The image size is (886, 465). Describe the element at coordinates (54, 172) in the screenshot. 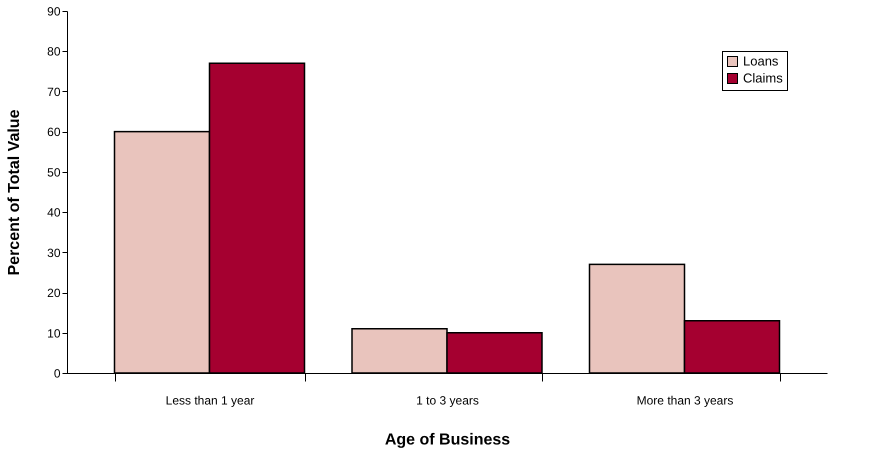

I see `y-tick-label: 50` at that location.